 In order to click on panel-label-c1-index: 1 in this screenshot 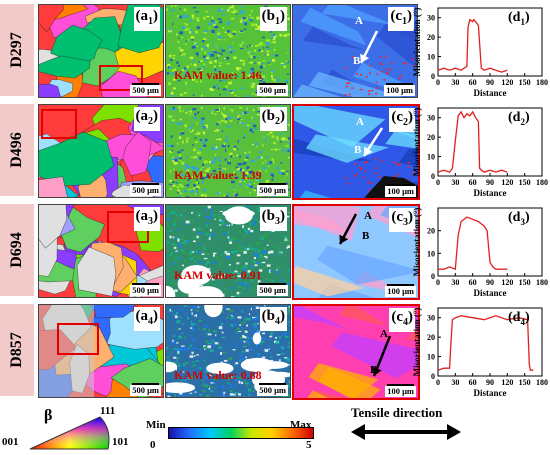, I will do `click(404, 21)`.